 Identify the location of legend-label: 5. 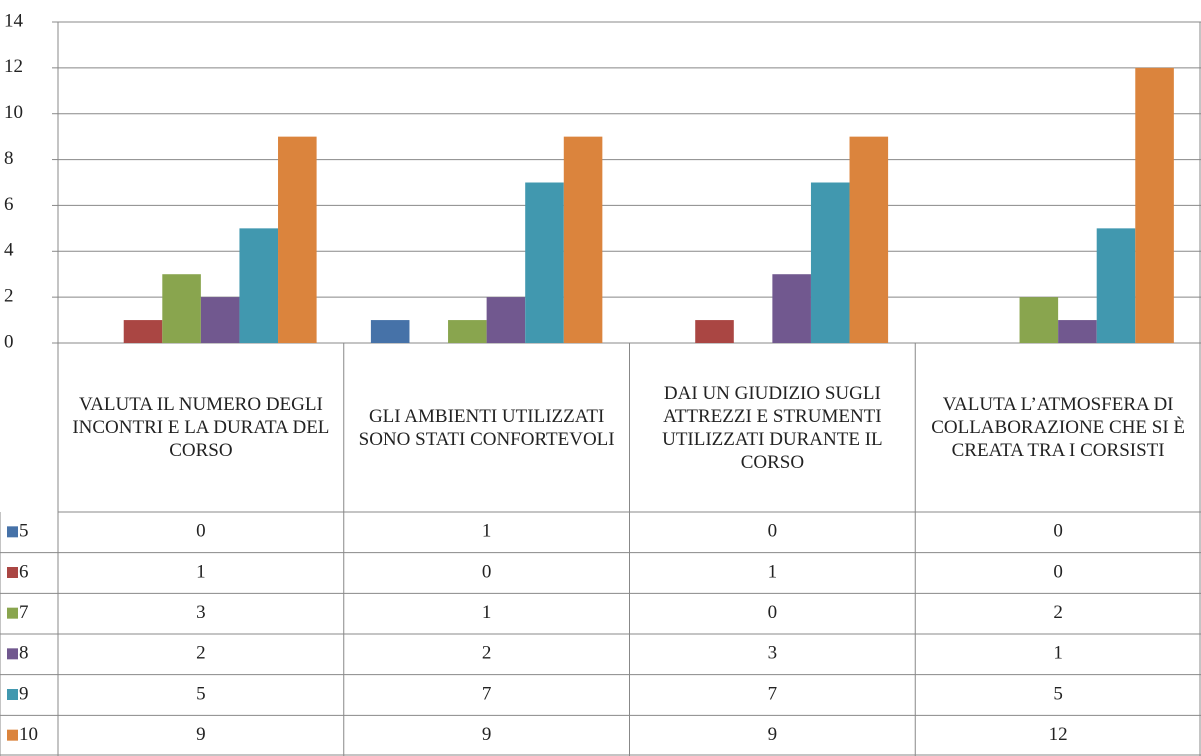
(24, 531).